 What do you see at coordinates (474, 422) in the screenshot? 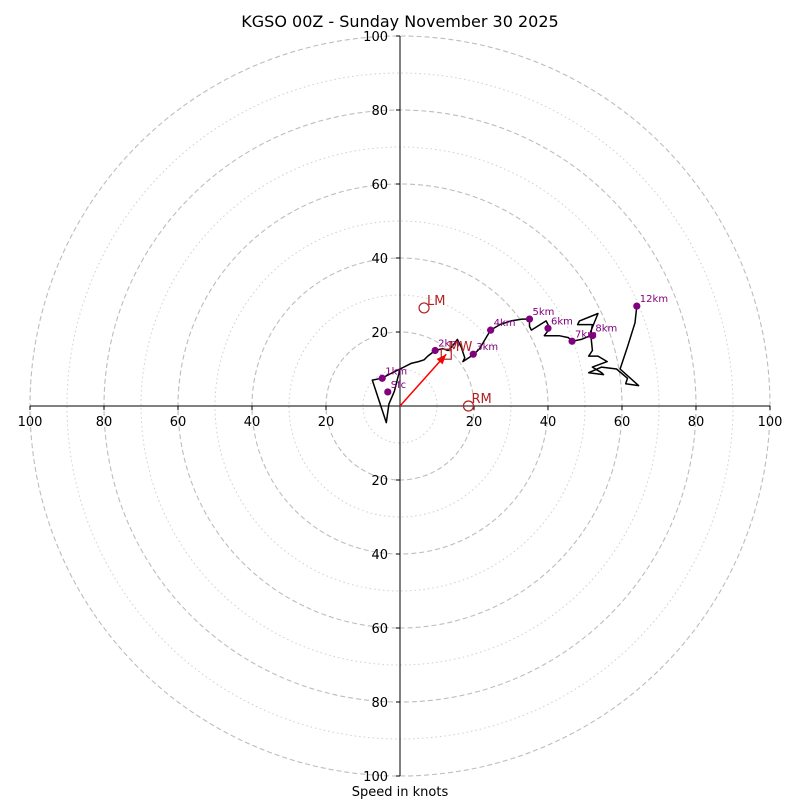
I see `x-tick-label-right-20: 20` at bounding box center [474, 422].